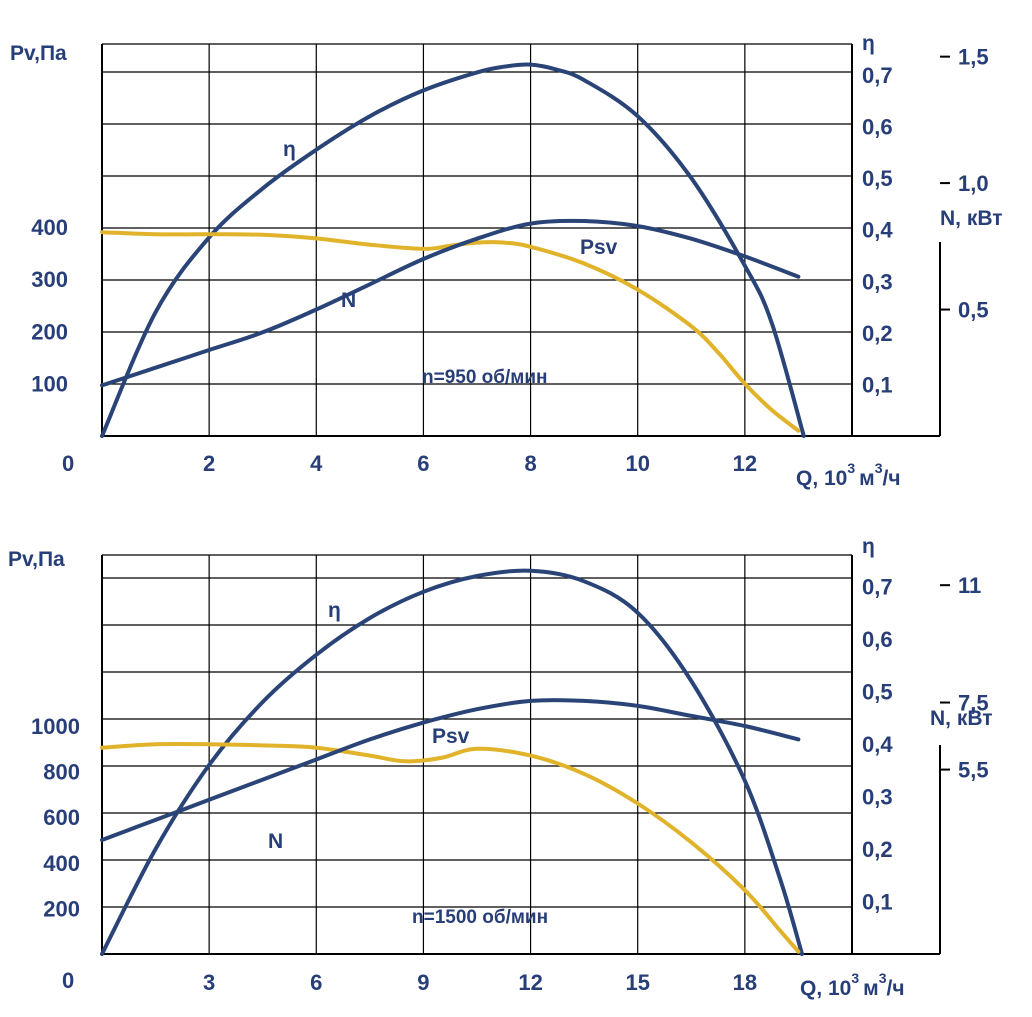 This screenshot has width=1032, height=1017. I want to click on pressure-tick-label: 100, so click(49, 384).